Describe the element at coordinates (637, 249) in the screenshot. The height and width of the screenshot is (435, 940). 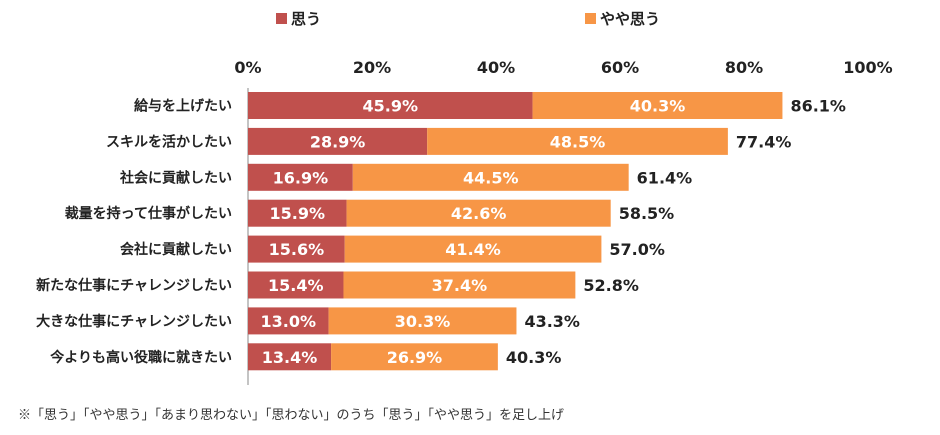
I see `total-label: 57.0%` at that location.